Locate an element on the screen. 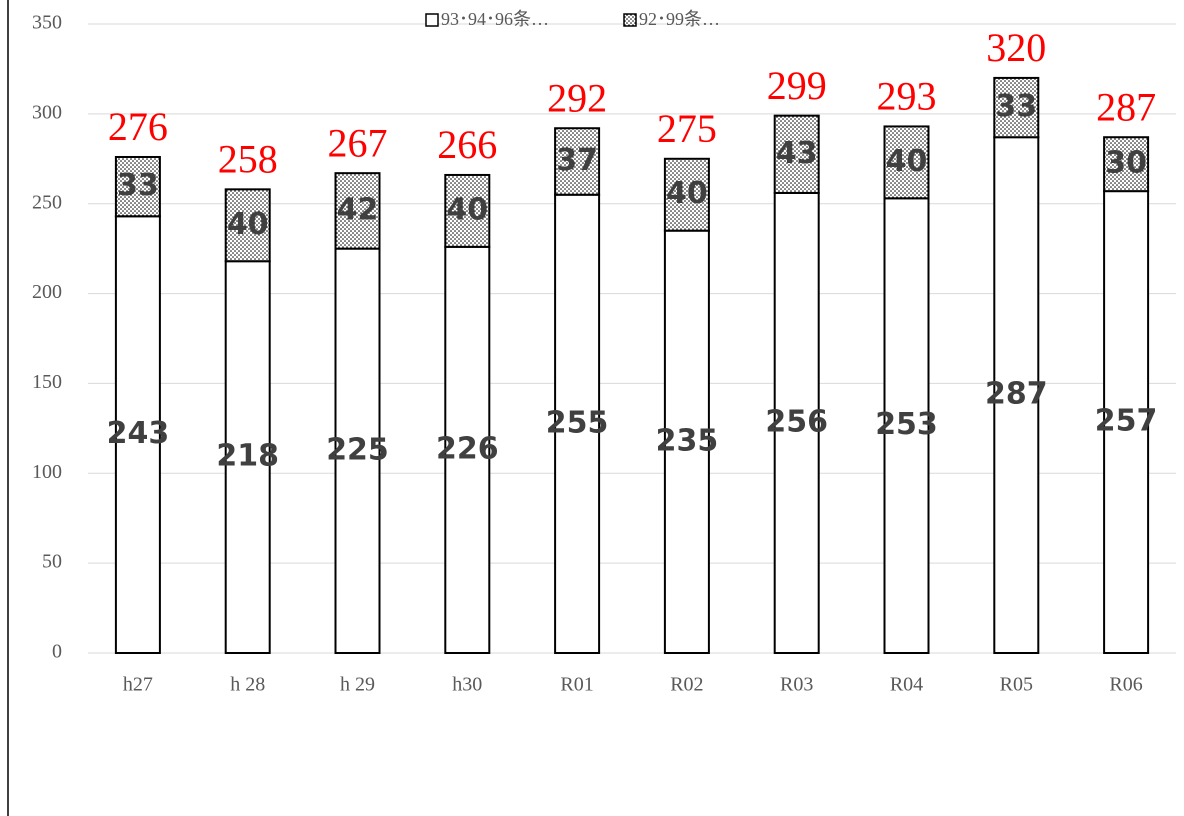 This screenshot has height=816, width=1184. total-label: 293 is located at coordinates (907, 96).